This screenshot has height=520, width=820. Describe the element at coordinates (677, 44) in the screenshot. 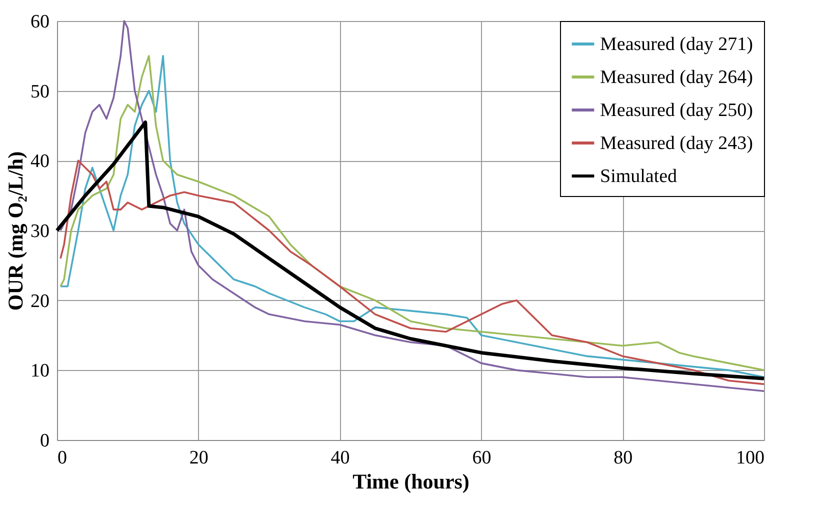

I see `legend-label: Measured (day 271)` at that location.